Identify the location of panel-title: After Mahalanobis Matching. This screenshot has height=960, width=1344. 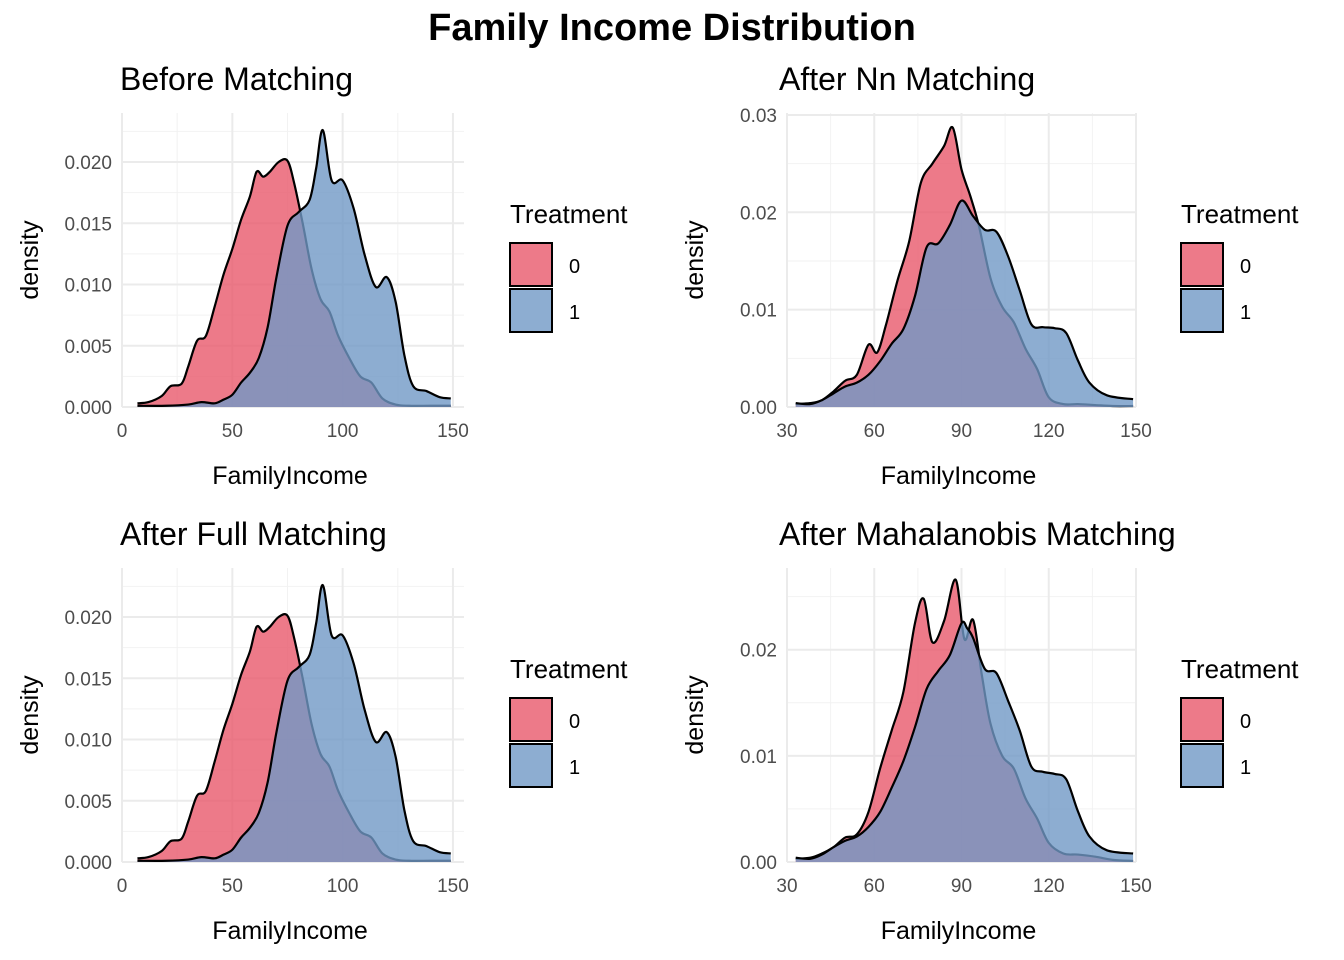
(977, 534).